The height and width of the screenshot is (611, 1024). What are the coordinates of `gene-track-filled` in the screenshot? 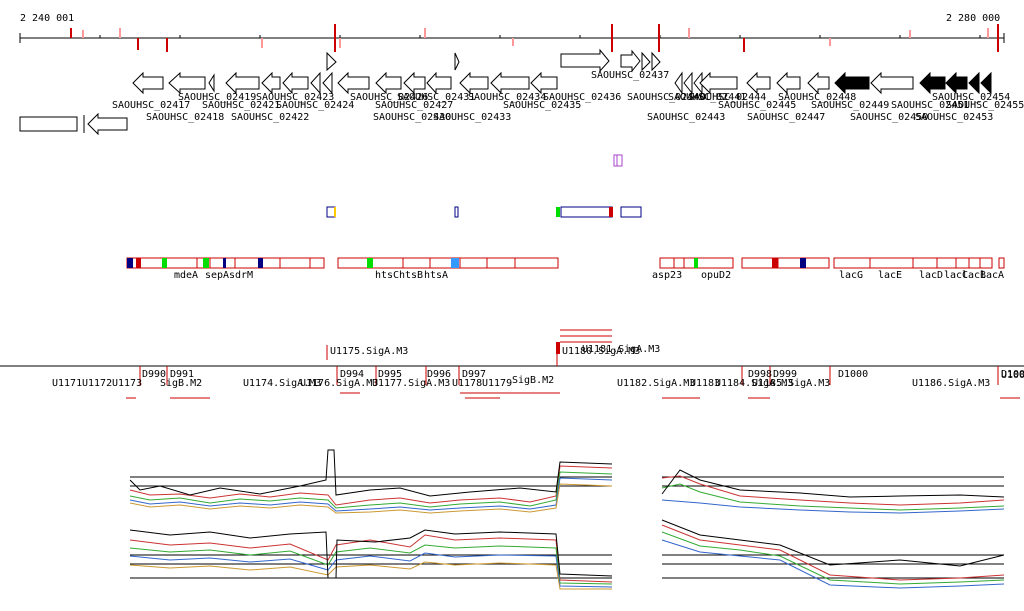 It's located at (913, 83).